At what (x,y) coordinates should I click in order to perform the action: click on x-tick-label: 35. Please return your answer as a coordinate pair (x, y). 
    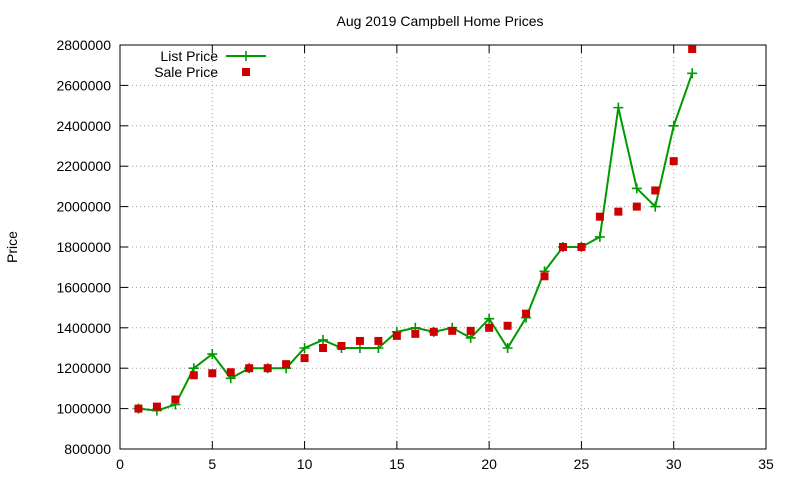
    Looking at the image, I should click on (766, 464).